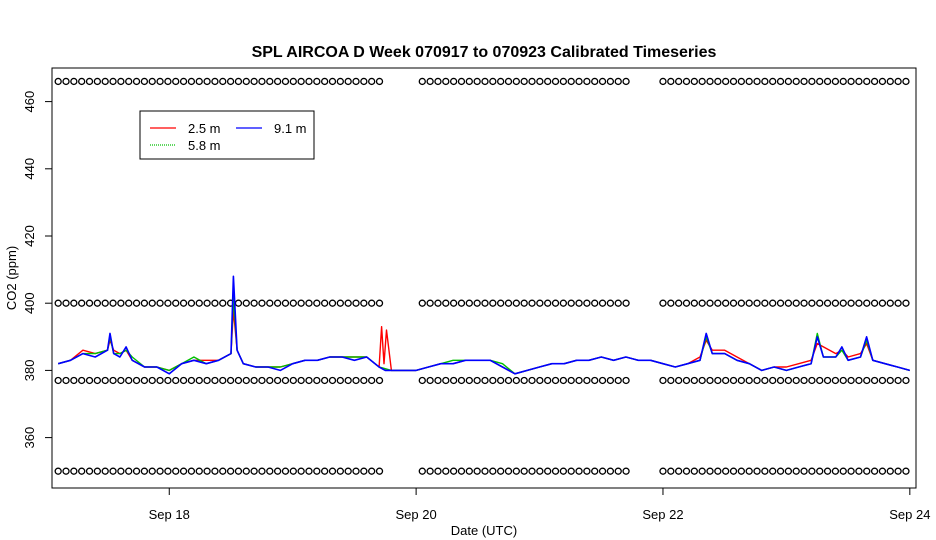  What do you see at coordinates (29, 169) in the screenshot?
I see `y-tick-label: 440` at bounding box center [29, 169].